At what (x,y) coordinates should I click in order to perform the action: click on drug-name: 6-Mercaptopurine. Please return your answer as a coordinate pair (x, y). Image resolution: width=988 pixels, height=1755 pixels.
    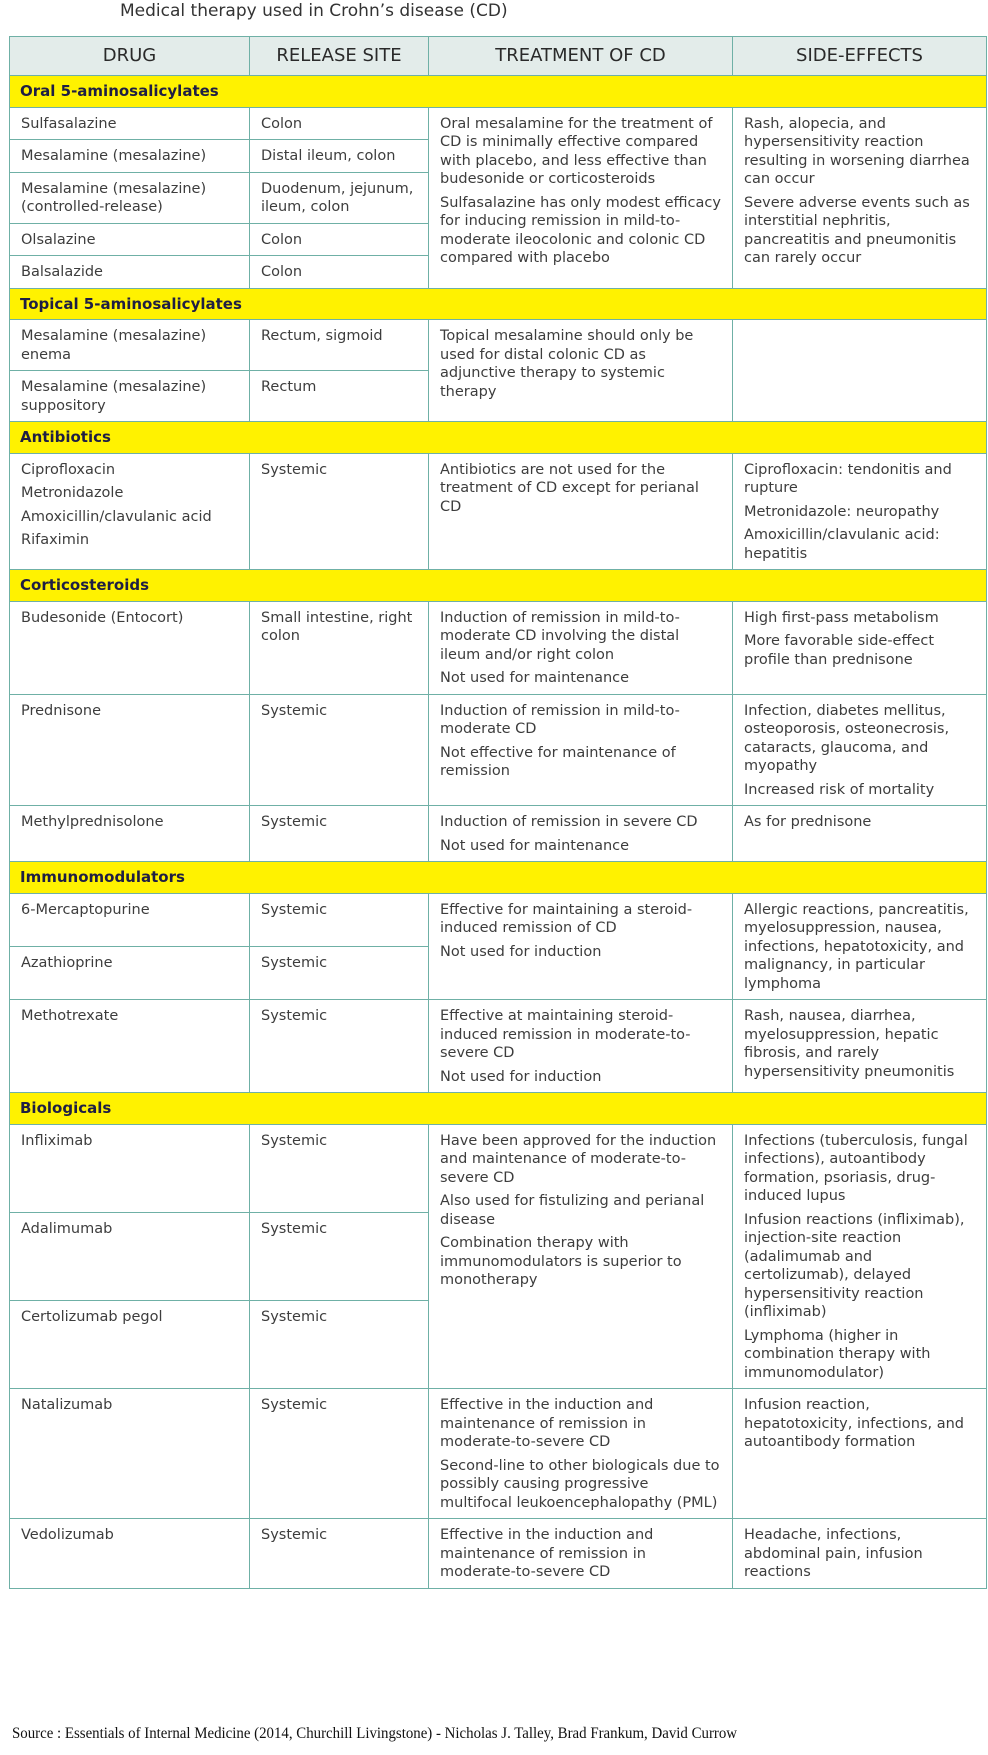
    Looking at the image, I should click on (85, 909).